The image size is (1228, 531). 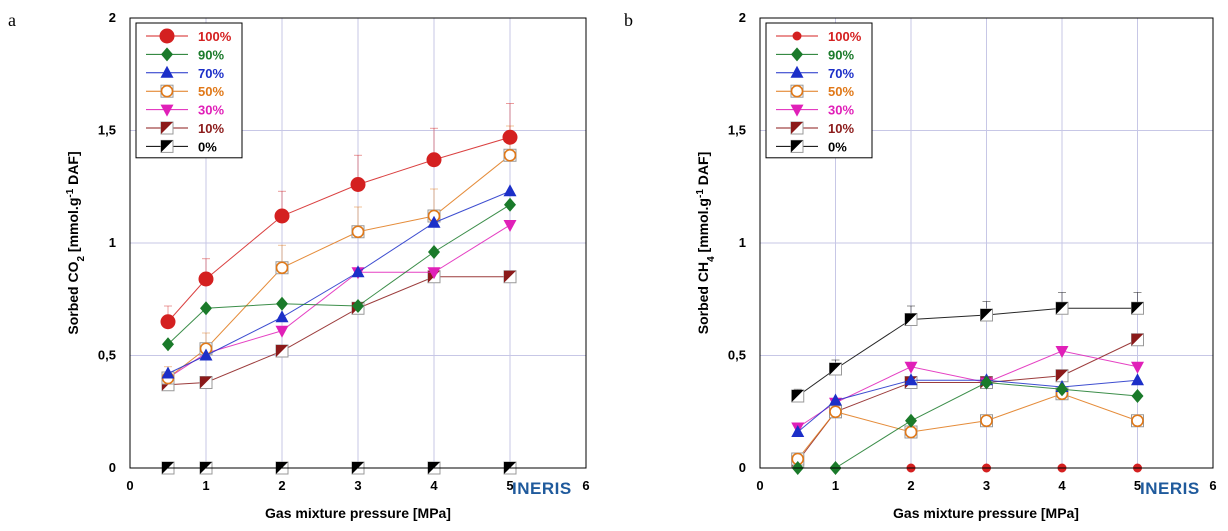 I want to click on legend-label: 0%, so click(x=837, y=146).